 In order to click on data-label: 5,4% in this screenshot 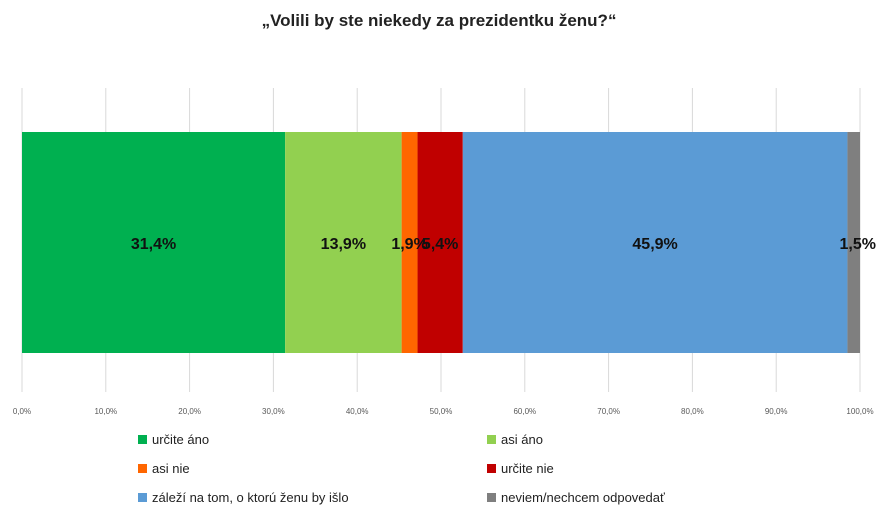, I will do `click(440, 244)`.